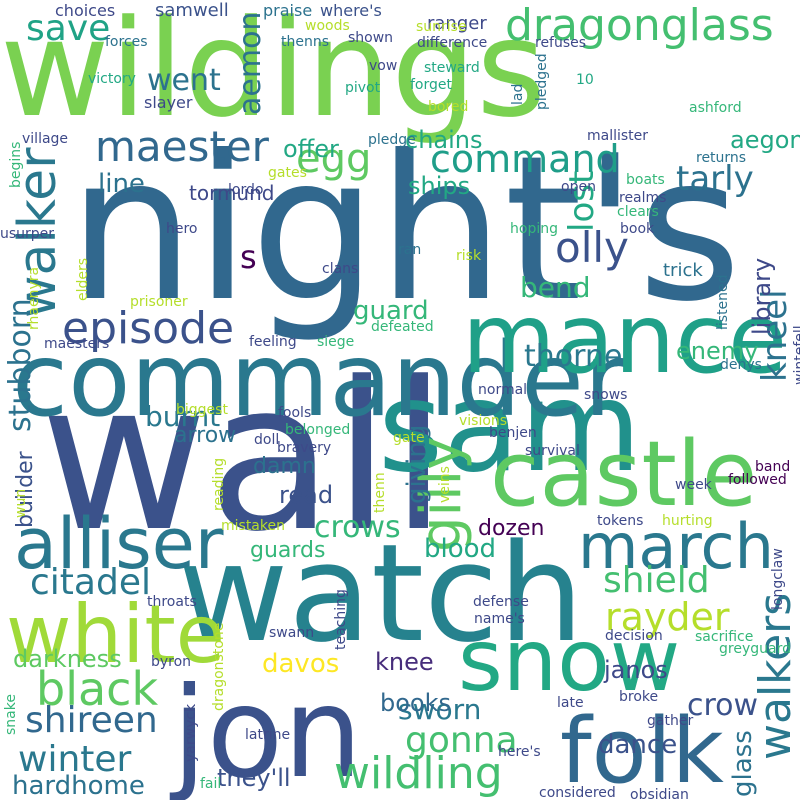  Describe the element at coordinates (637, 745) in the screenshot. I see `word-dance: dance` at that location.